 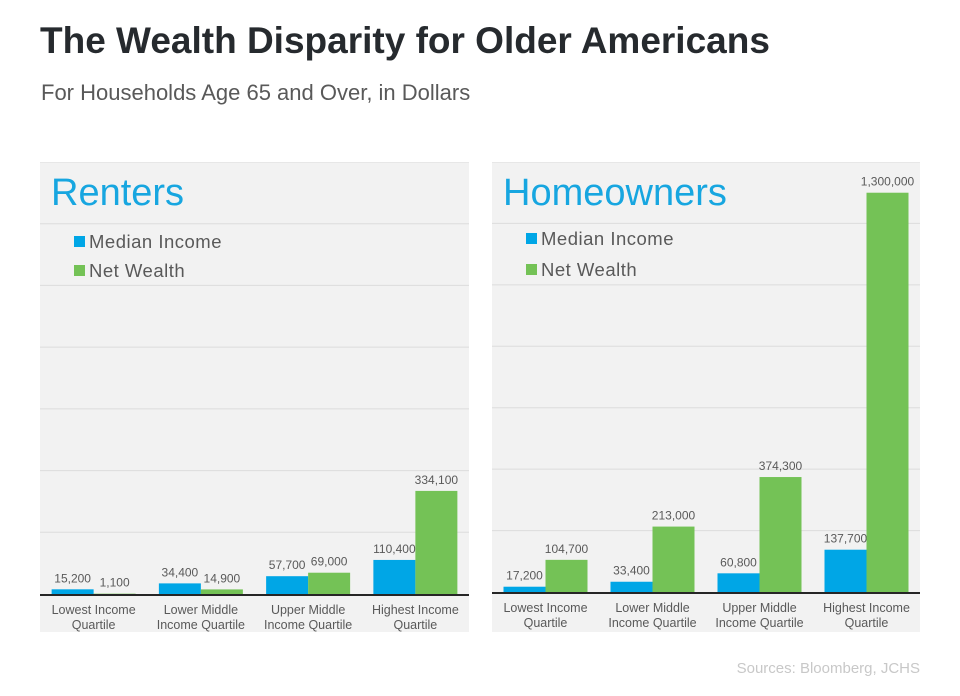 What do you see at coordinates (329, 562) in the screenshot?
I see `data-label: 69,000` at bounding box center [329, 562].